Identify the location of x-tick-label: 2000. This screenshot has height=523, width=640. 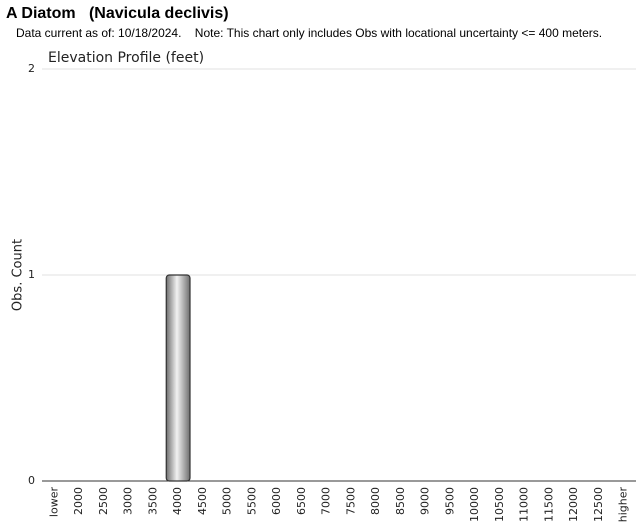
(78, 501).